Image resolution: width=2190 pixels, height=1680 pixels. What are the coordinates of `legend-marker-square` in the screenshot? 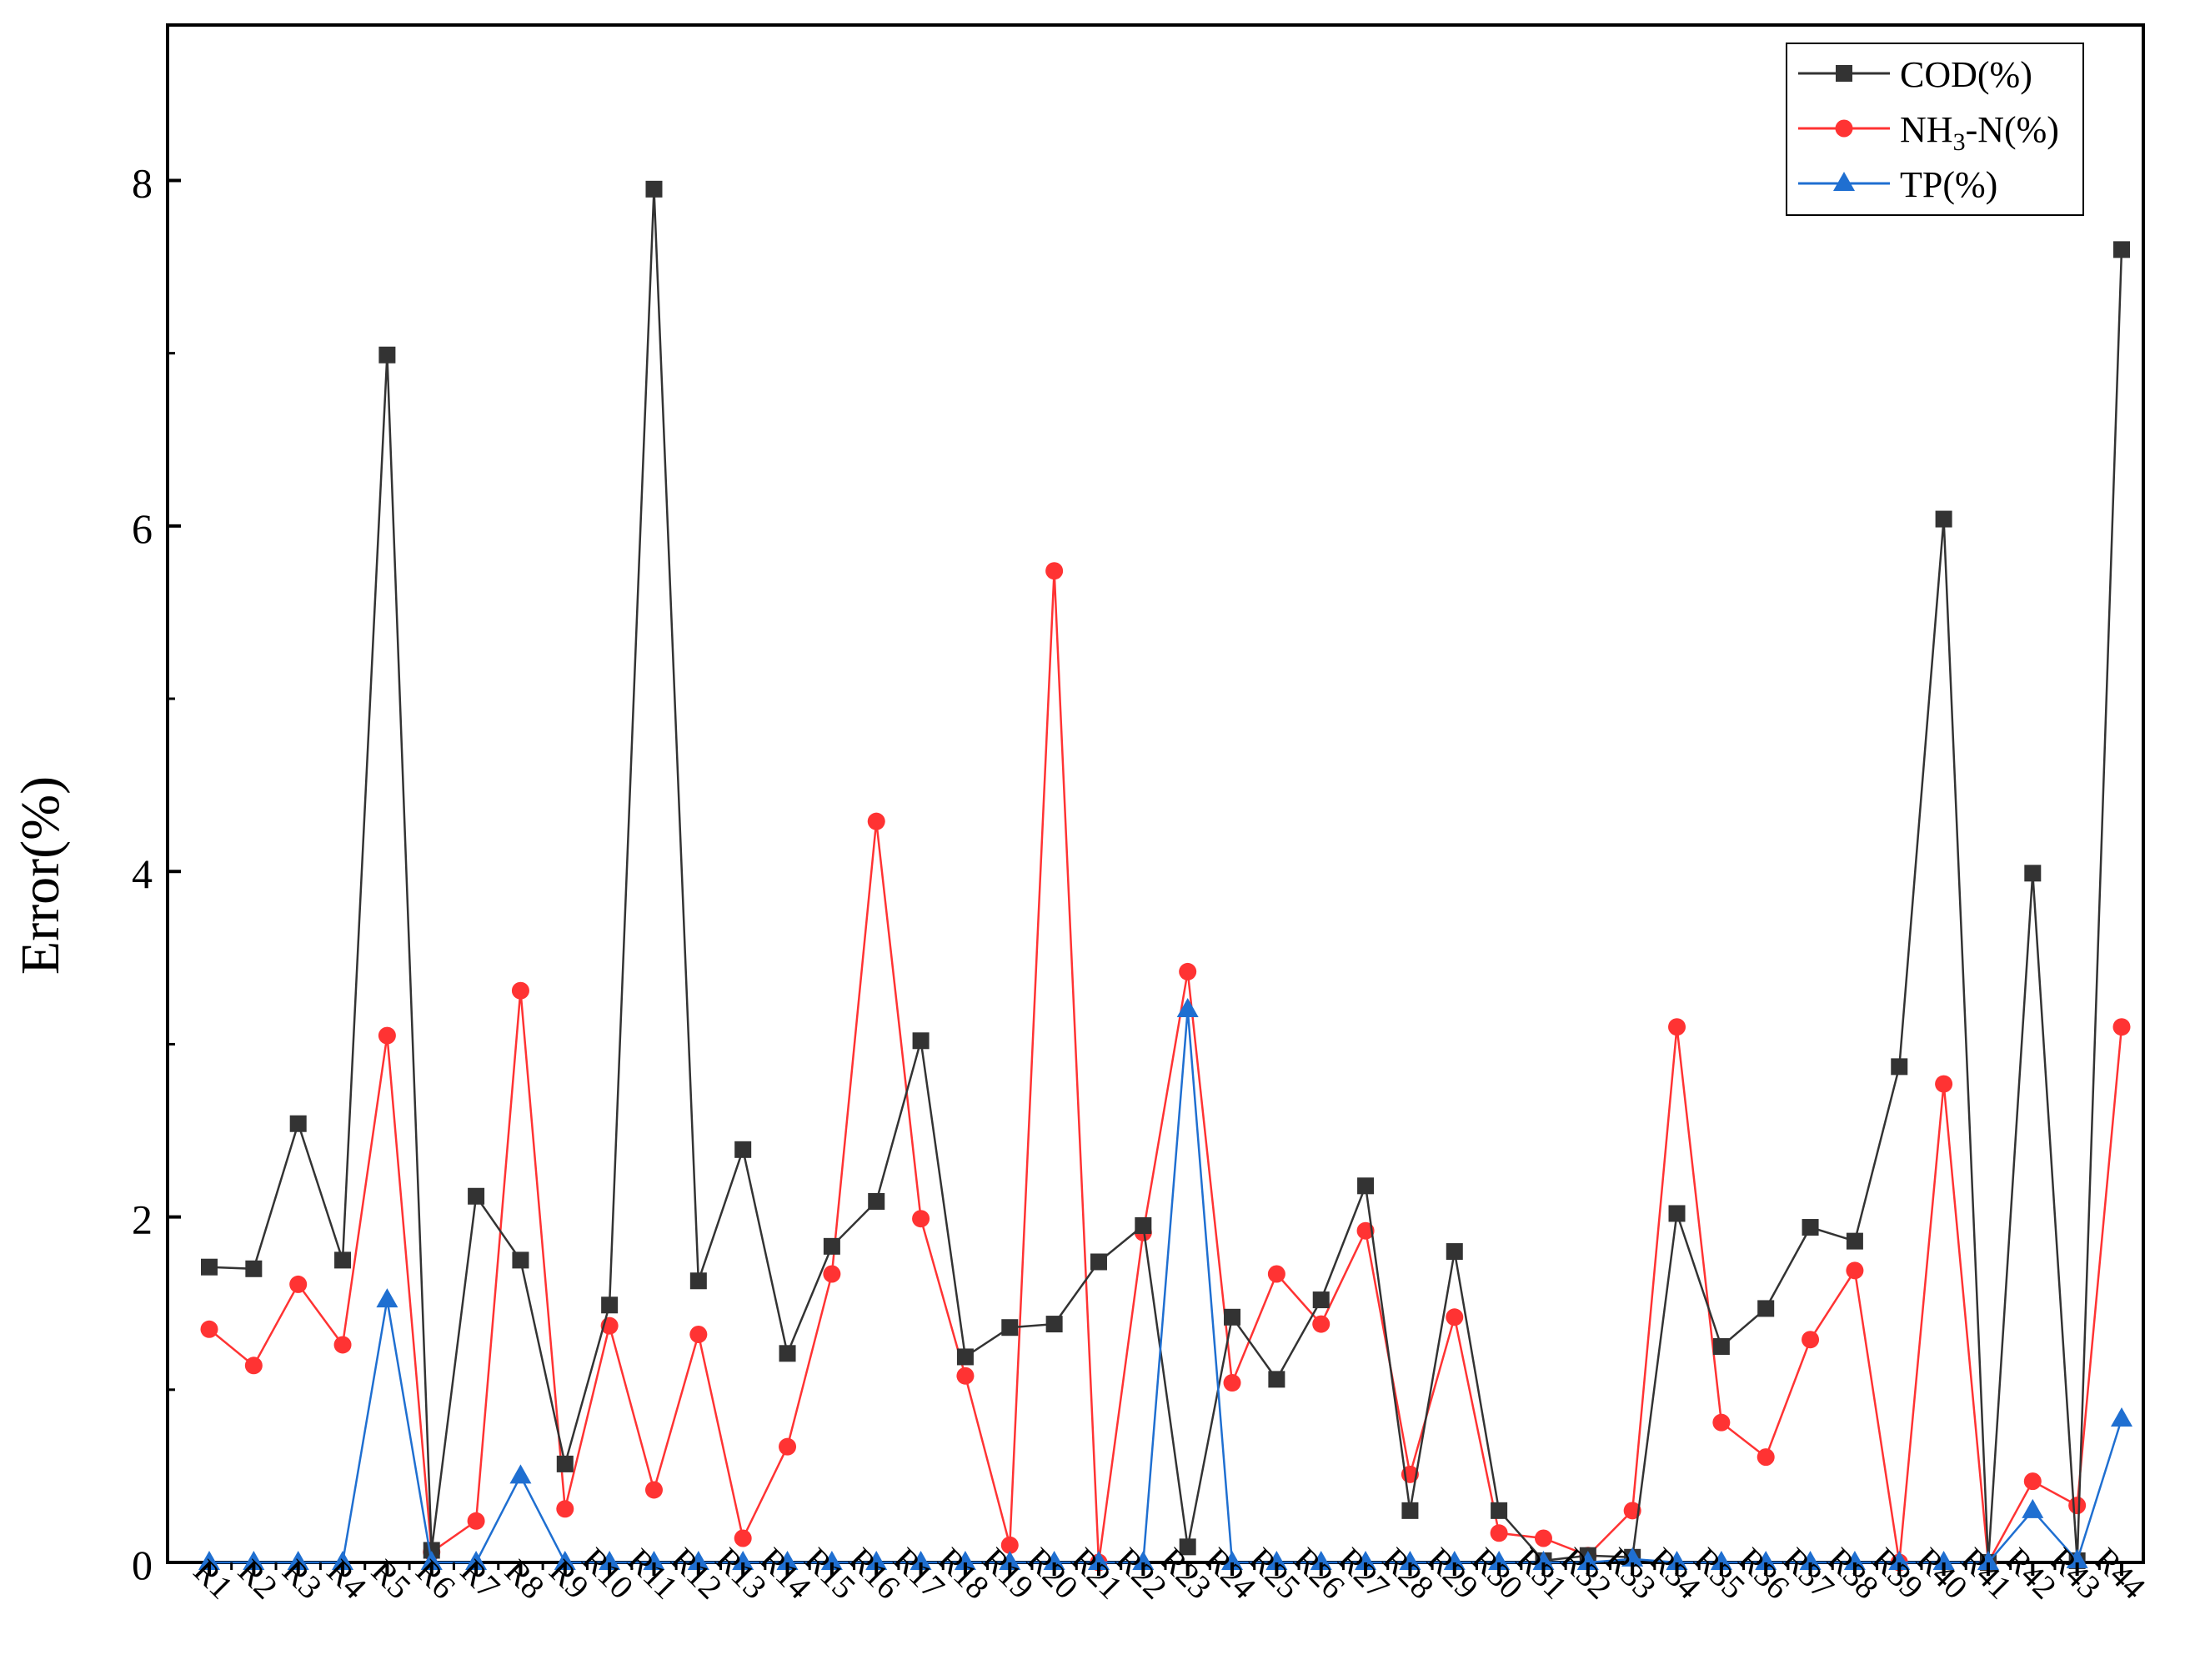 It's located at (1844, 73).